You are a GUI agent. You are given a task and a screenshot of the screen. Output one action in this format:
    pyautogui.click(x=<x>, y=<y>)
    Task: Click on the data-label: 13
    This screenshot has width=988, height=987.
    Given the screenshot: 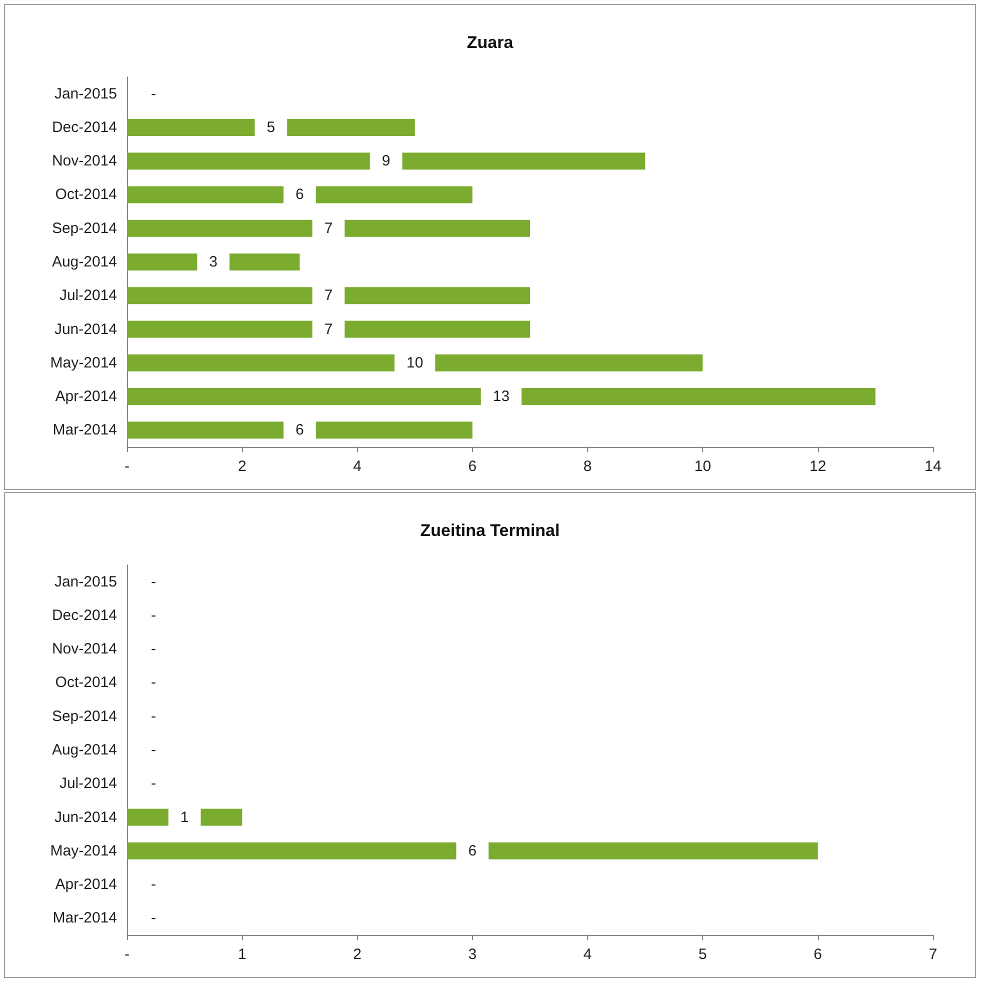 What is the action you would take?
    pyautogui.click(x=501, y=397)
    